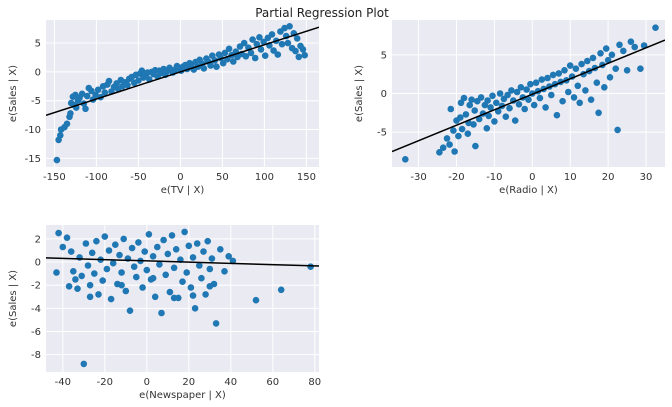  Describe the element at coordinates (13, 93) in the screenshot. I see `tv-y-axis-label: e(Sales | X)` at that location.